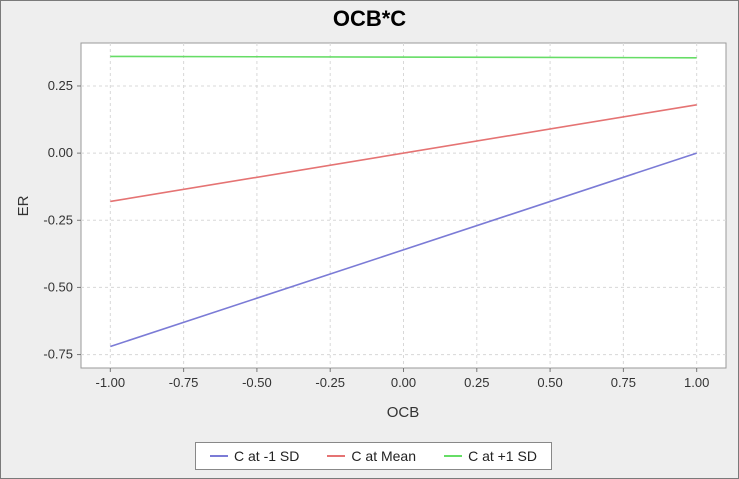 The width and height of the screenshot is (739, 479). What do you see at coordinates (330, 382) in the screenshot?
I see `x-tick-label: -0.25` at bounding box center [330, 382].